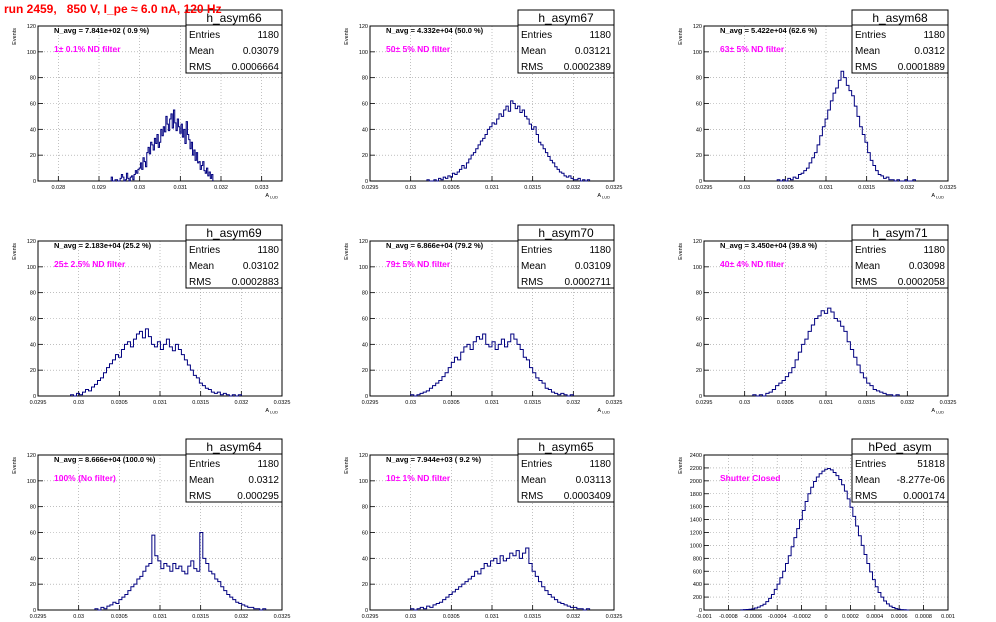 The height and width of the screenshot is (622, 996). I want to click on histogram-line-h_asym67, so click(508, 141).